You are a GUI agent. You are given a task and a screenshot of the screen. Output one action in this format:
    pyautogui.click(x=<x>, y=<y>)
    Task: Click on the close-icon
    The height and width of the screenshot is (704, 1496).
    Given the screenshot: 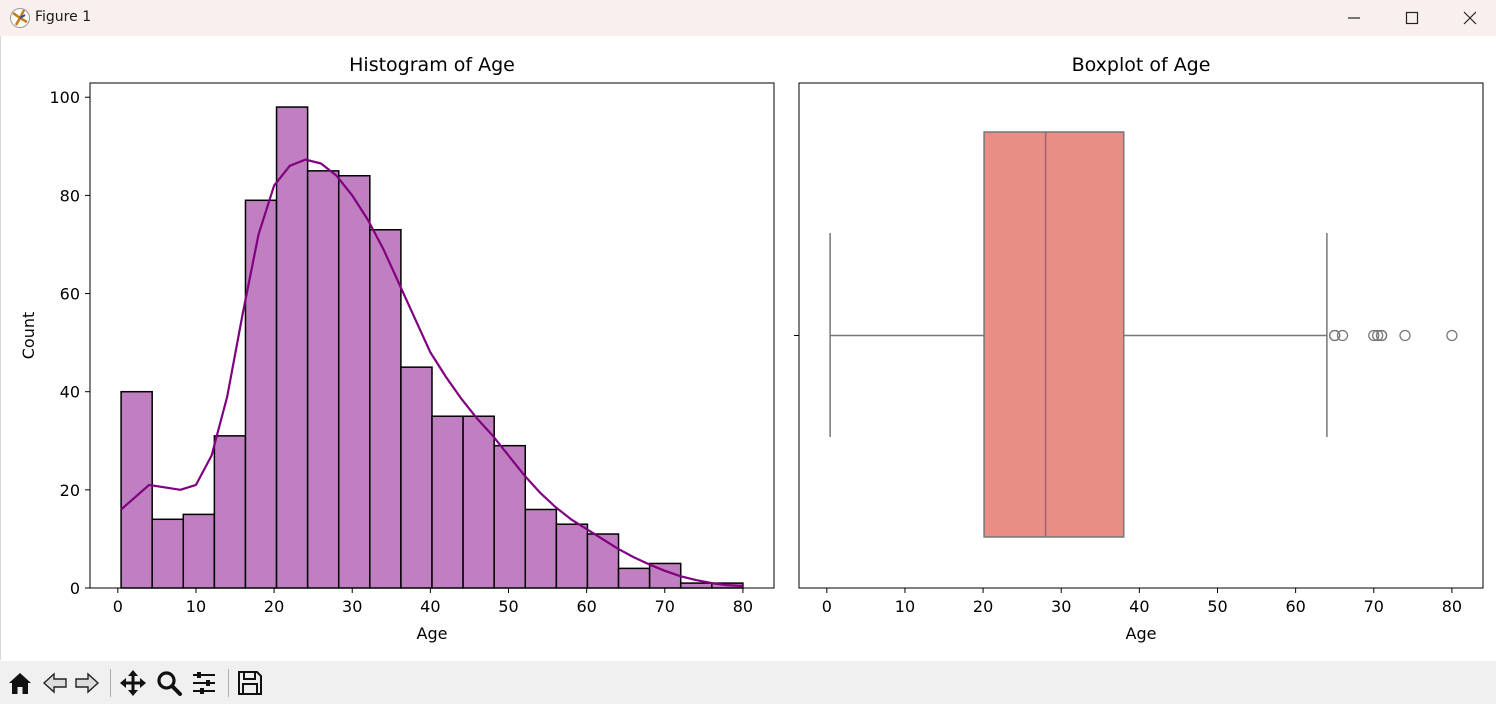 What is the action you would take?
    pyautogui.click(x=1470, y=18)
    